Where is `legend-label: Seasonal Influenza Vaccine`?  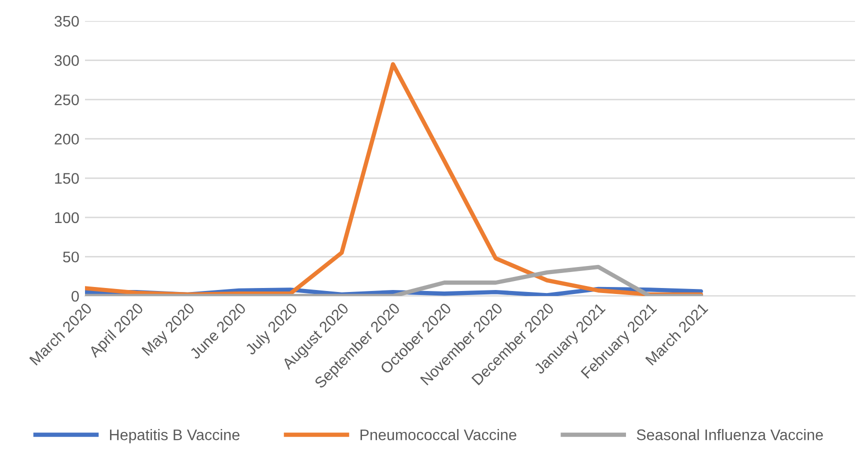 legend-label: Seasonal Influenza Vaccine is located at coordinates (729, 434).